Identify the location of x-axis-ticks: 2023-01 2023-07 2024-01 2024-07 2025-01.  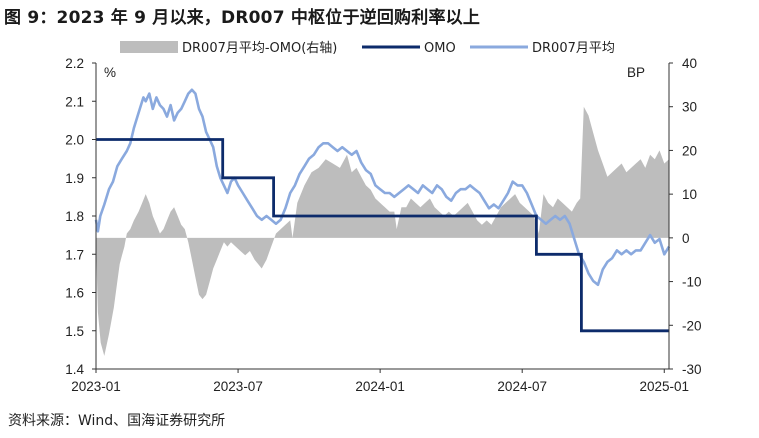
(380, 381).